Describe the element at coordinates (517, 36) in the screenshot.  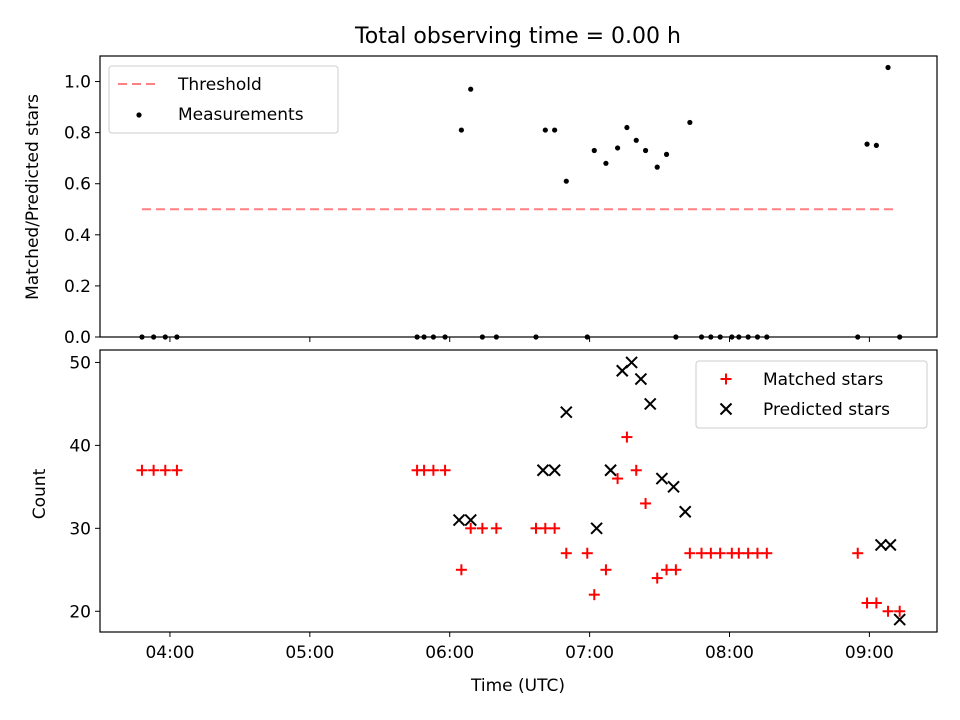
I see `chart-title: Total observing time = 0.00 h` at that location.